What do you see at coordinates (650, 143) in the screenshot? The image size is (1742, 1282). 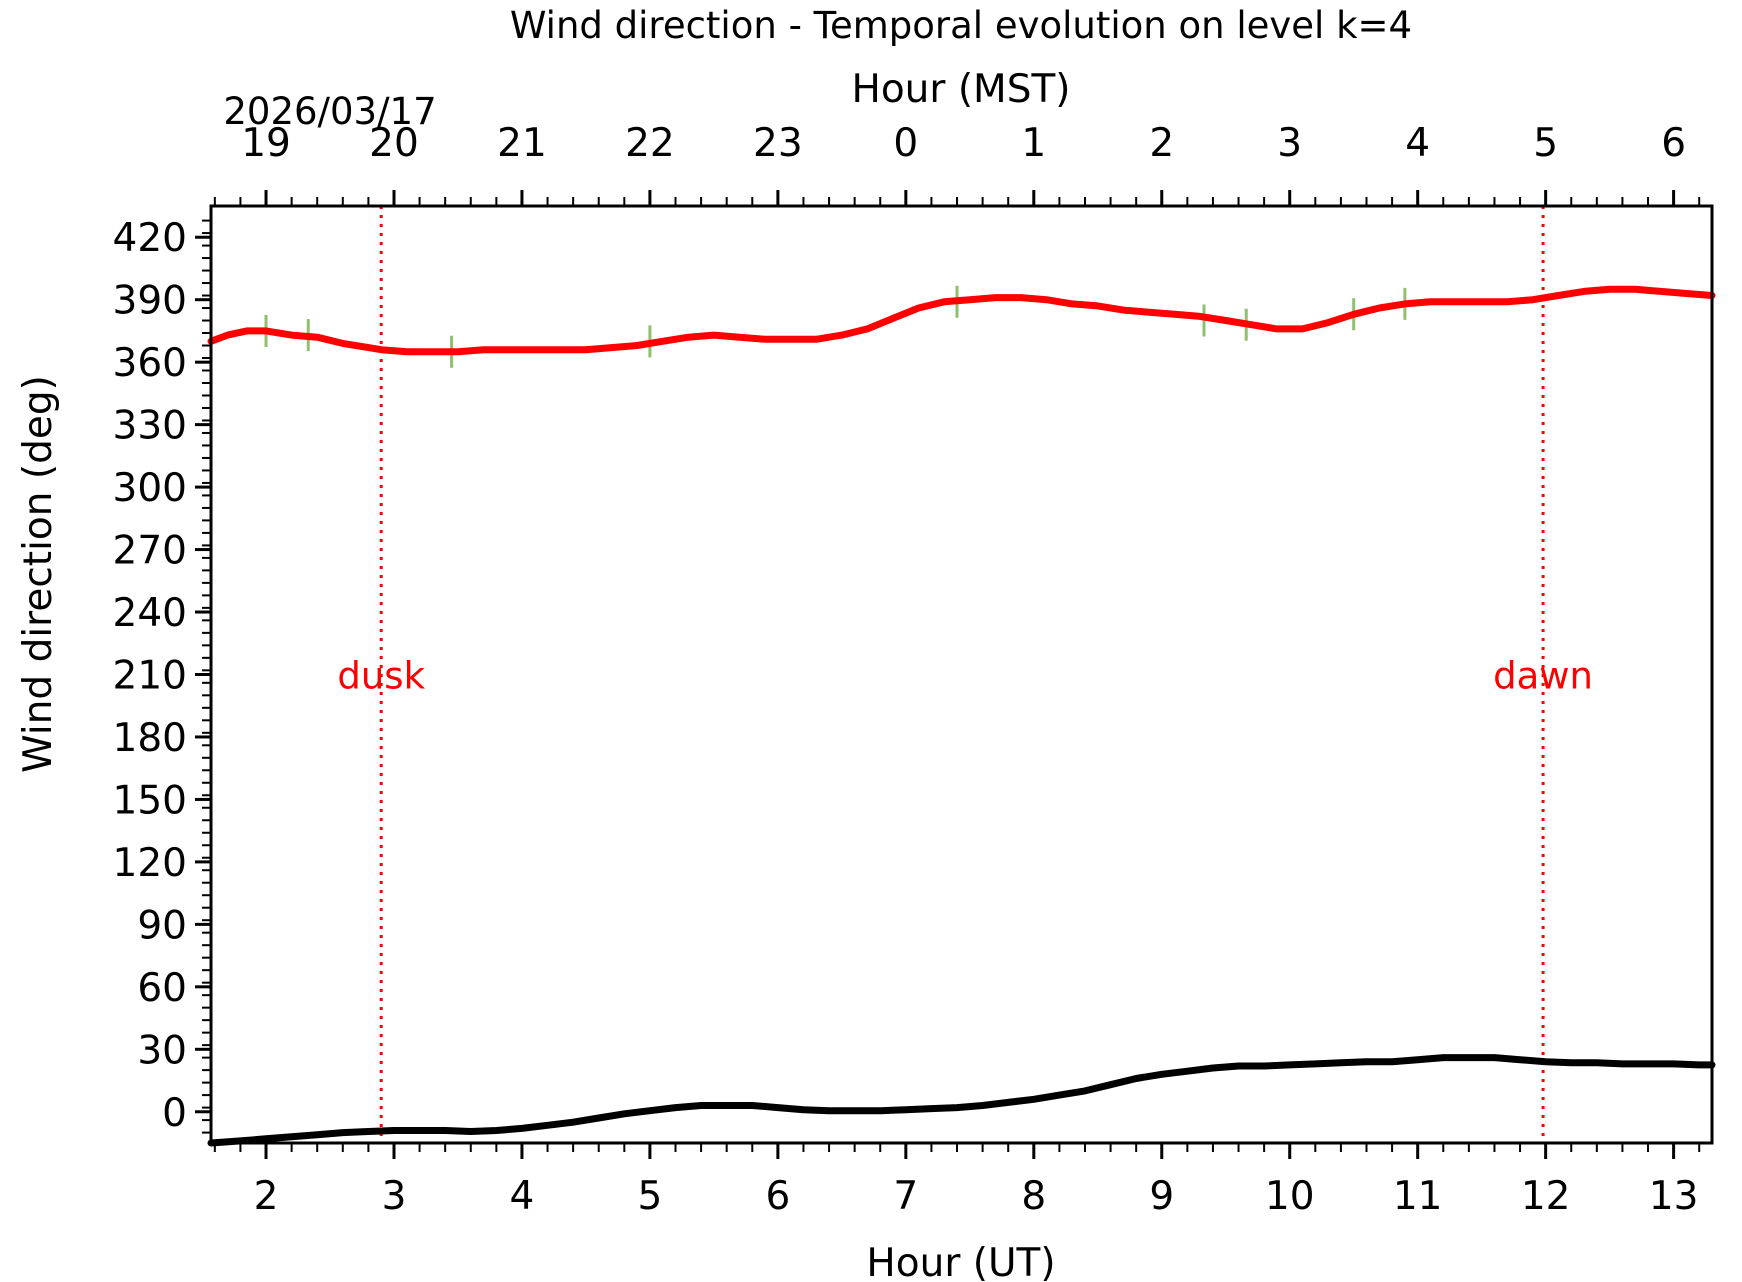 I see `x-top-tick-label: 22` at bounding box center [650, 143].